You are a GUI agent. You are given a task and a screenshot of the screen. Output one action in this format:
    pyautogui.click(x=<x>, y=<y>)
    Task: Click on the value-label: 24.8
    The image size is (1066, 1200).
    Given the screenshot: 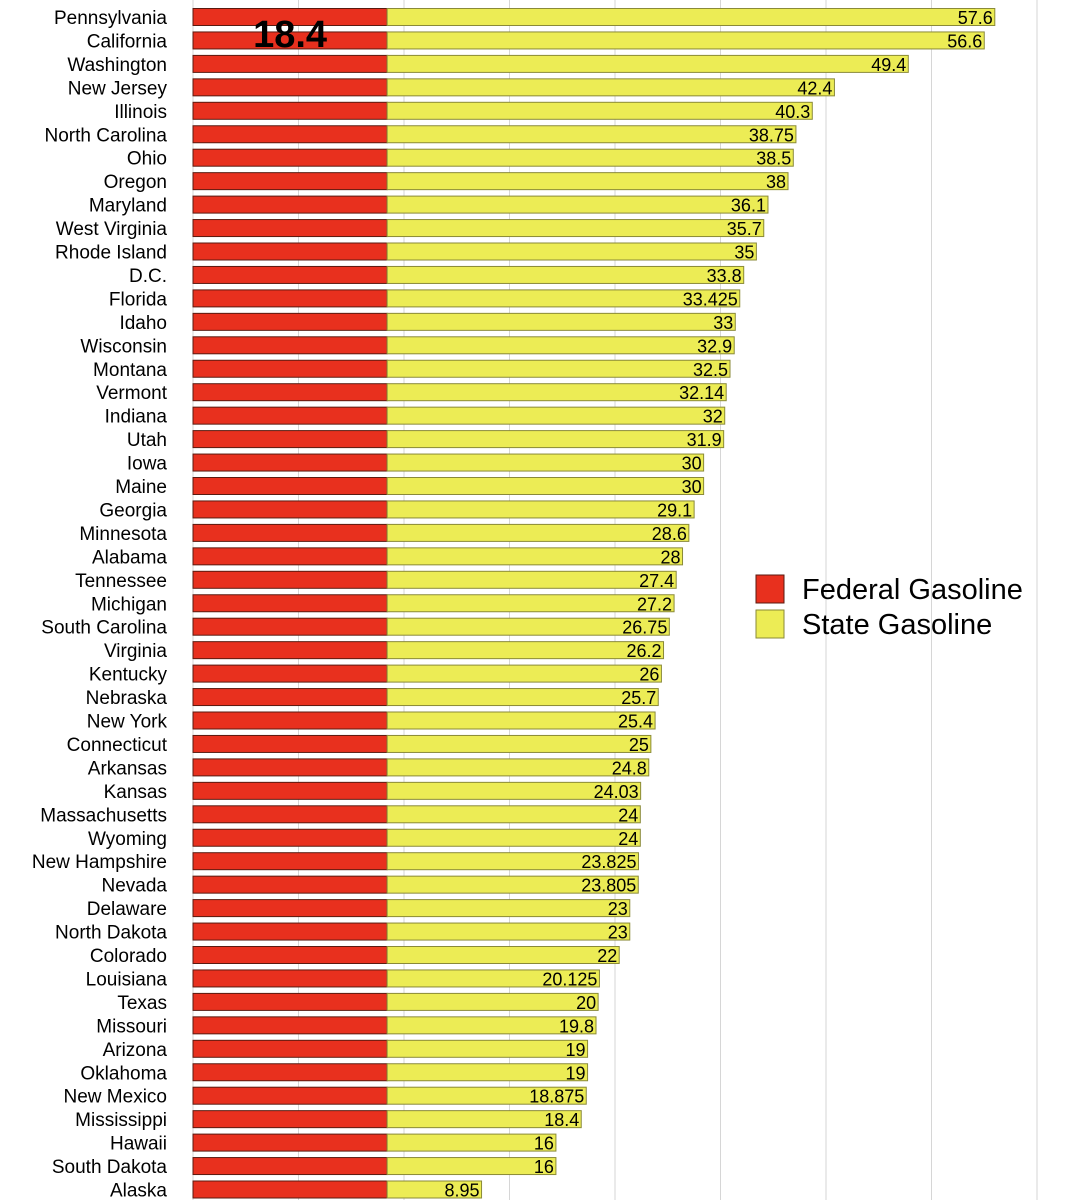 What is the action you would take?
    pyautogui.click(x=629, y=768)
    